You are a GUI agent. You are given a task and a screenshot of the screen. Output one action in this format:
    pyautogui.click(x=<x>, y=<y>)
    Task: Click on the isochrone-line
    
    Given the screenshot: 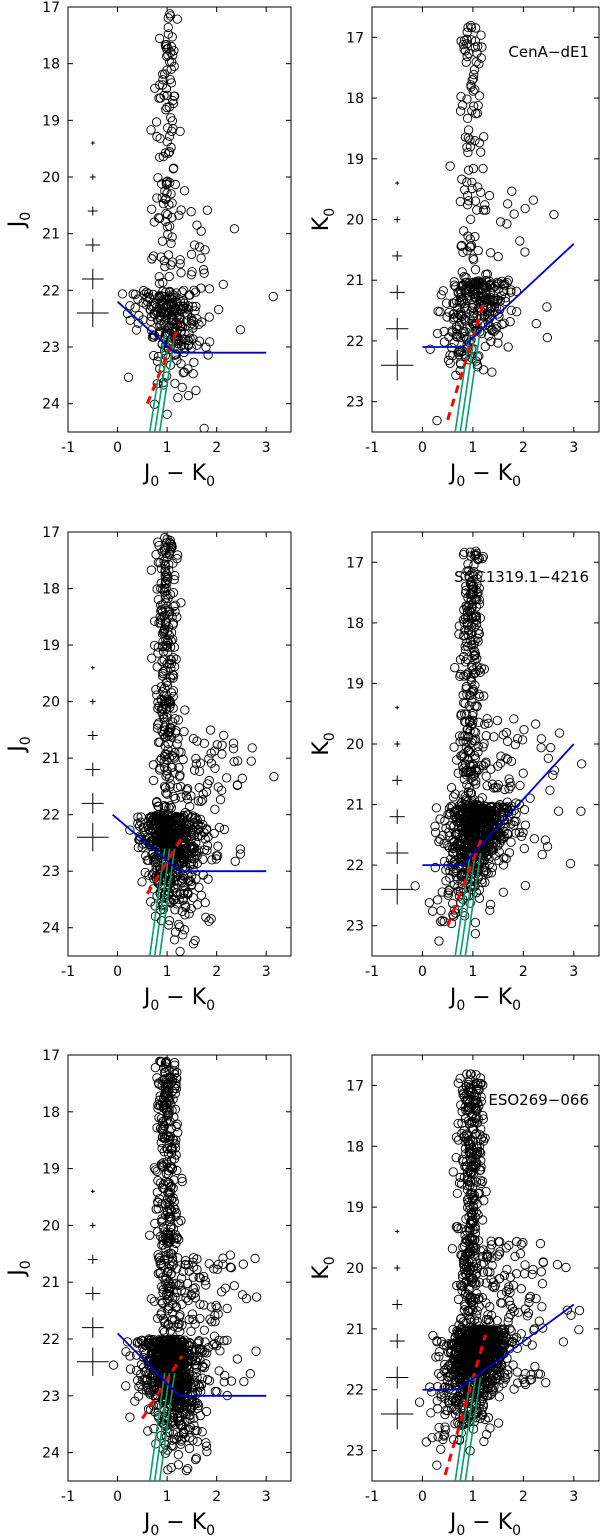 What is the action you would take?
    pyautogui.click(x=162, y=1426)
    